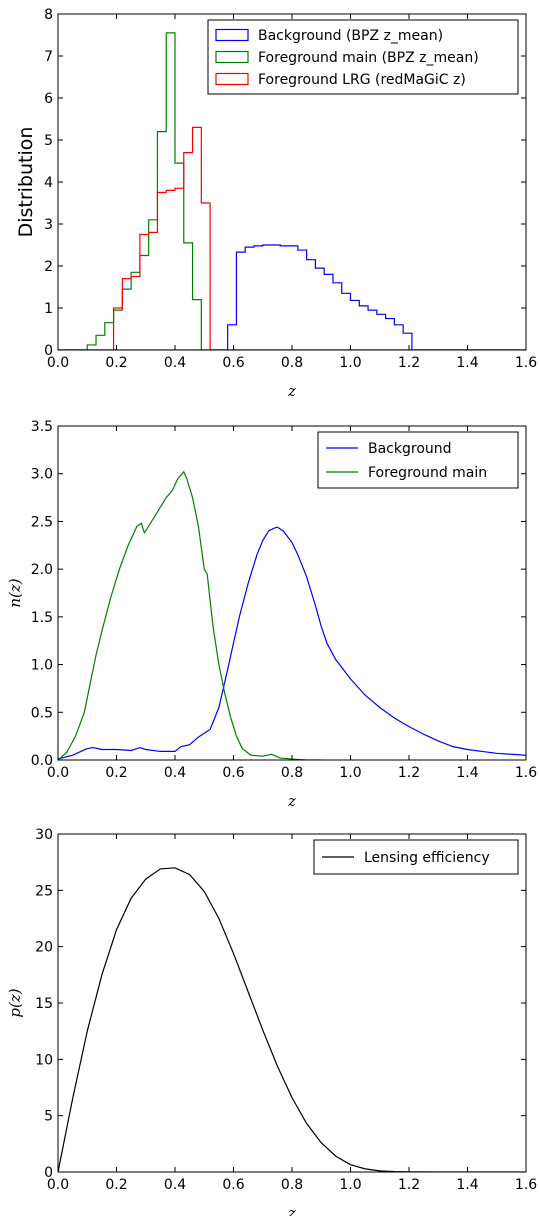  I want to click on y-tick-label: 0.0, so click(42, 761).